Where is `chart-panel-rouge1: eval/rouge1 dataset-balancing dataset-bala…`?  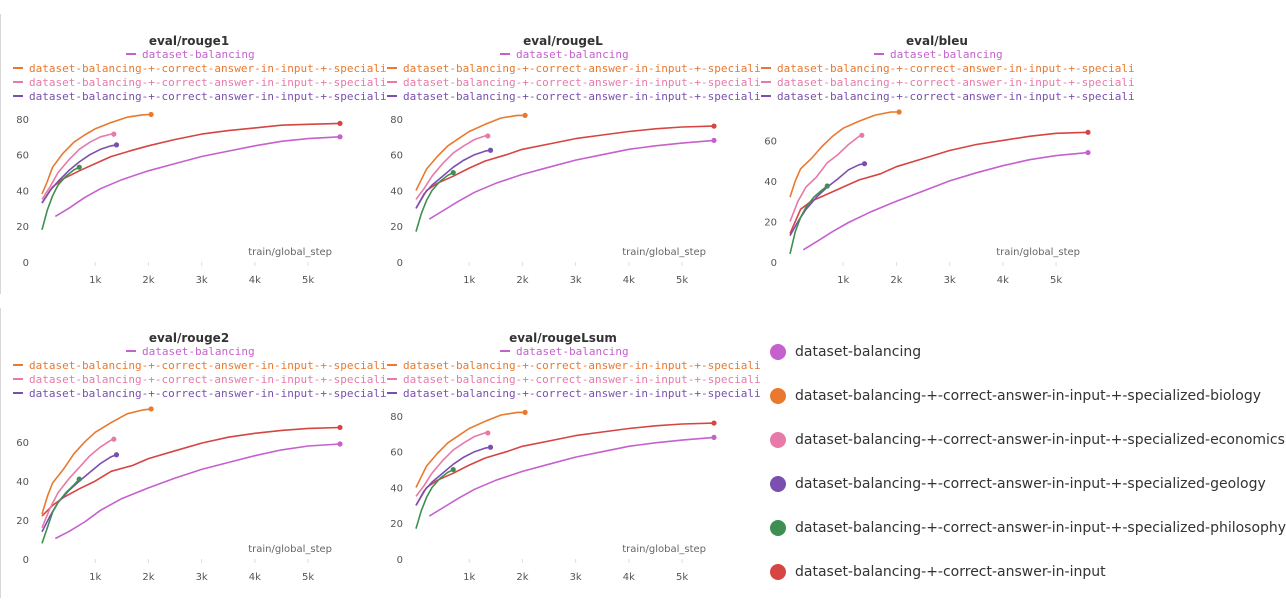
chart-panel-rouge1: eval/rouge1 dataset-balancing dataset-bala… is located at coordinates (193, 157).